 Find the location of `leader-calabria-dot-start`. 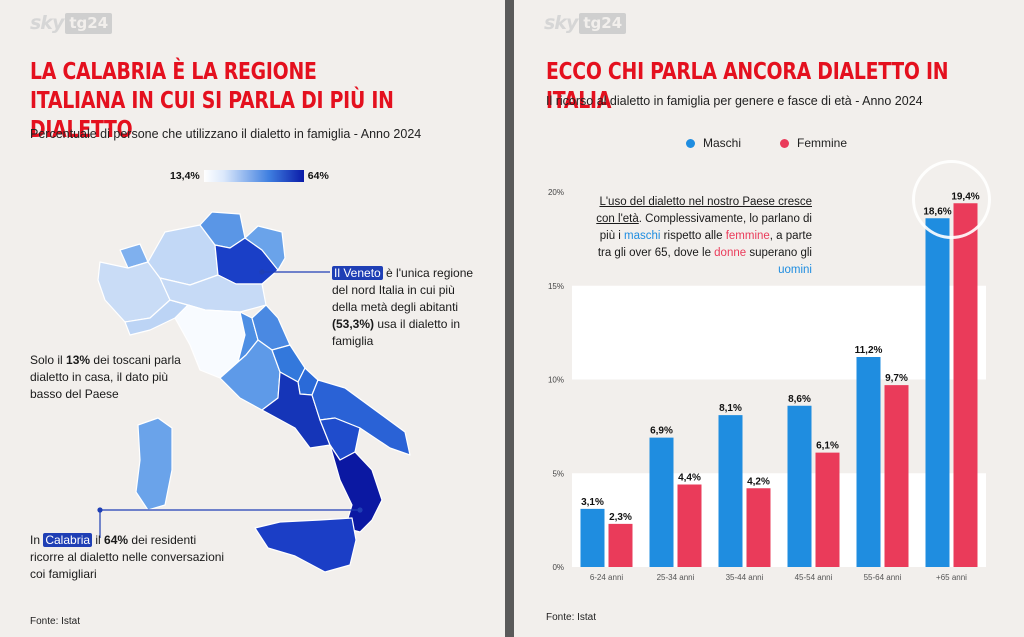

leader-calabria-dot-start is located at coordinates (100, 510).